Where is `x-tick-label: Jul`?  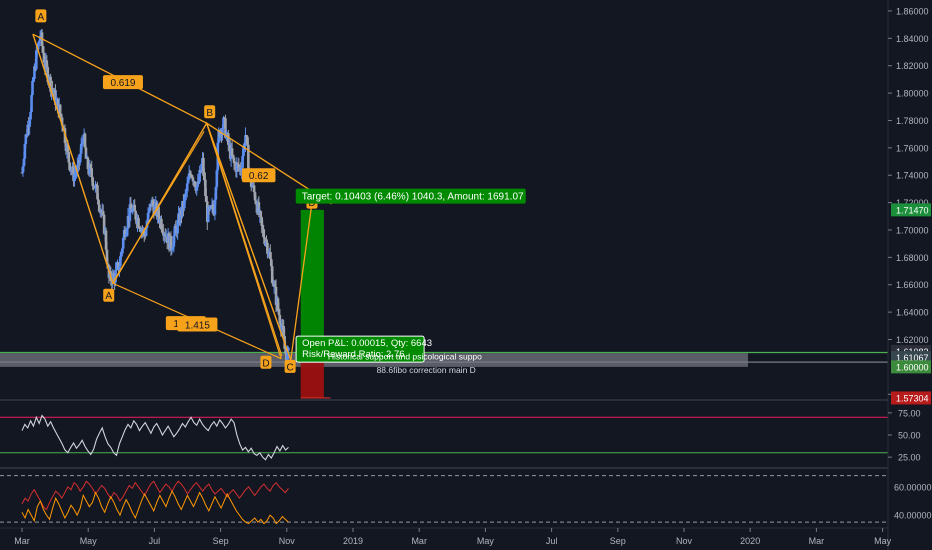 x-tick-label: Jul is located at coordinates (155, 541).